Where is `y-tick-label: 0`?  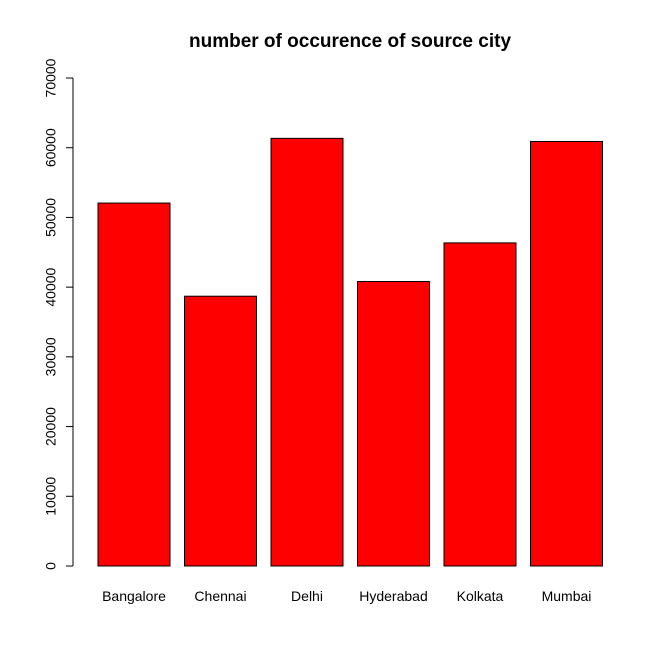
y-tick-label: 0 is located at coordinates (51, 566).